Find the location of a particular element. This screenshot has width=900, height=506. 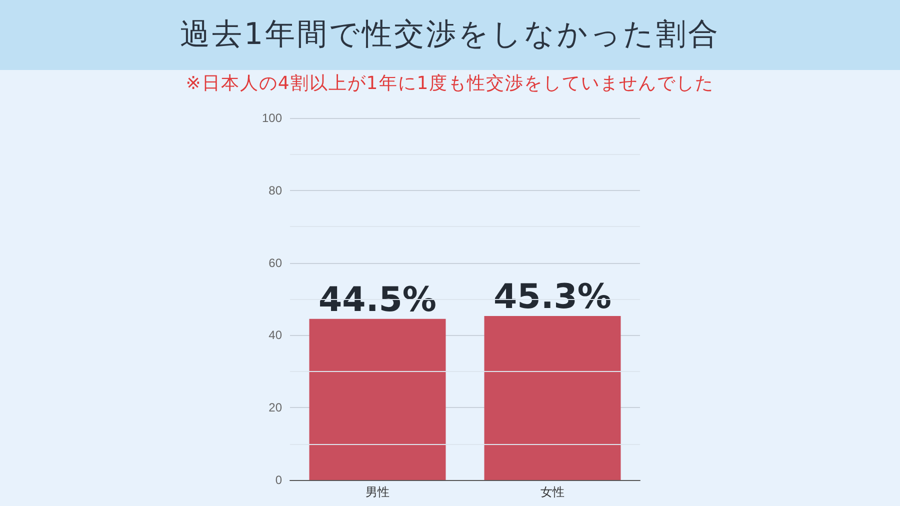

y-tick-label: 100 is located at coordinates (272, 118).